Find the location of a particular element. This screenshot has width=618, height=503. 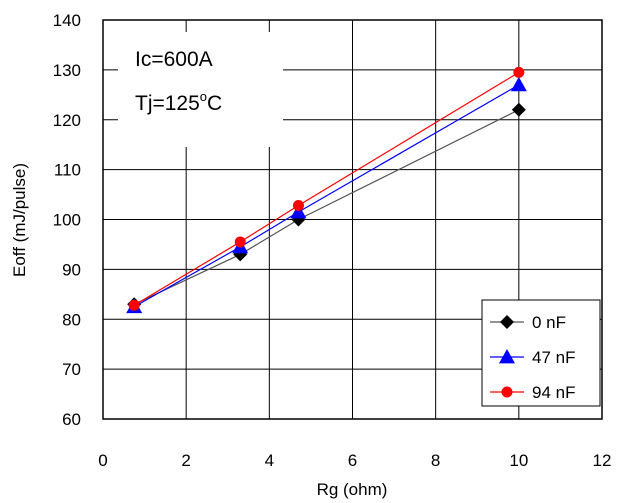

y-axis-label: Eoff (mJ/pulse) is located at coordinates (19, 220).